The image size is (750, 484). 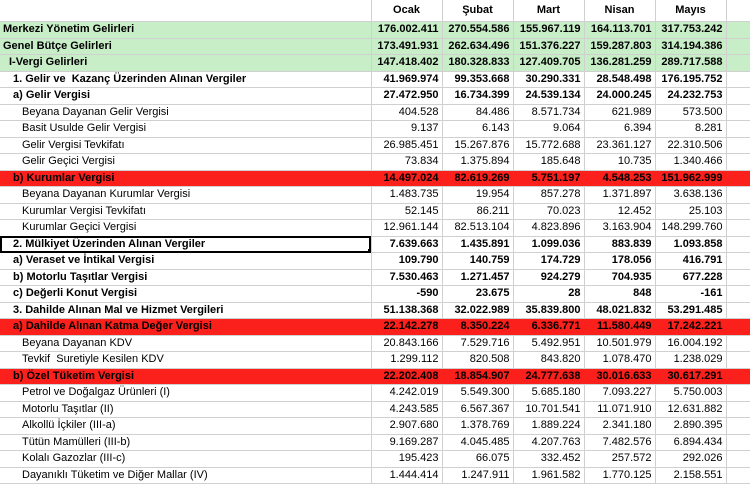 I want to click on value-cell: 185.648, so click(x=548, y=162).